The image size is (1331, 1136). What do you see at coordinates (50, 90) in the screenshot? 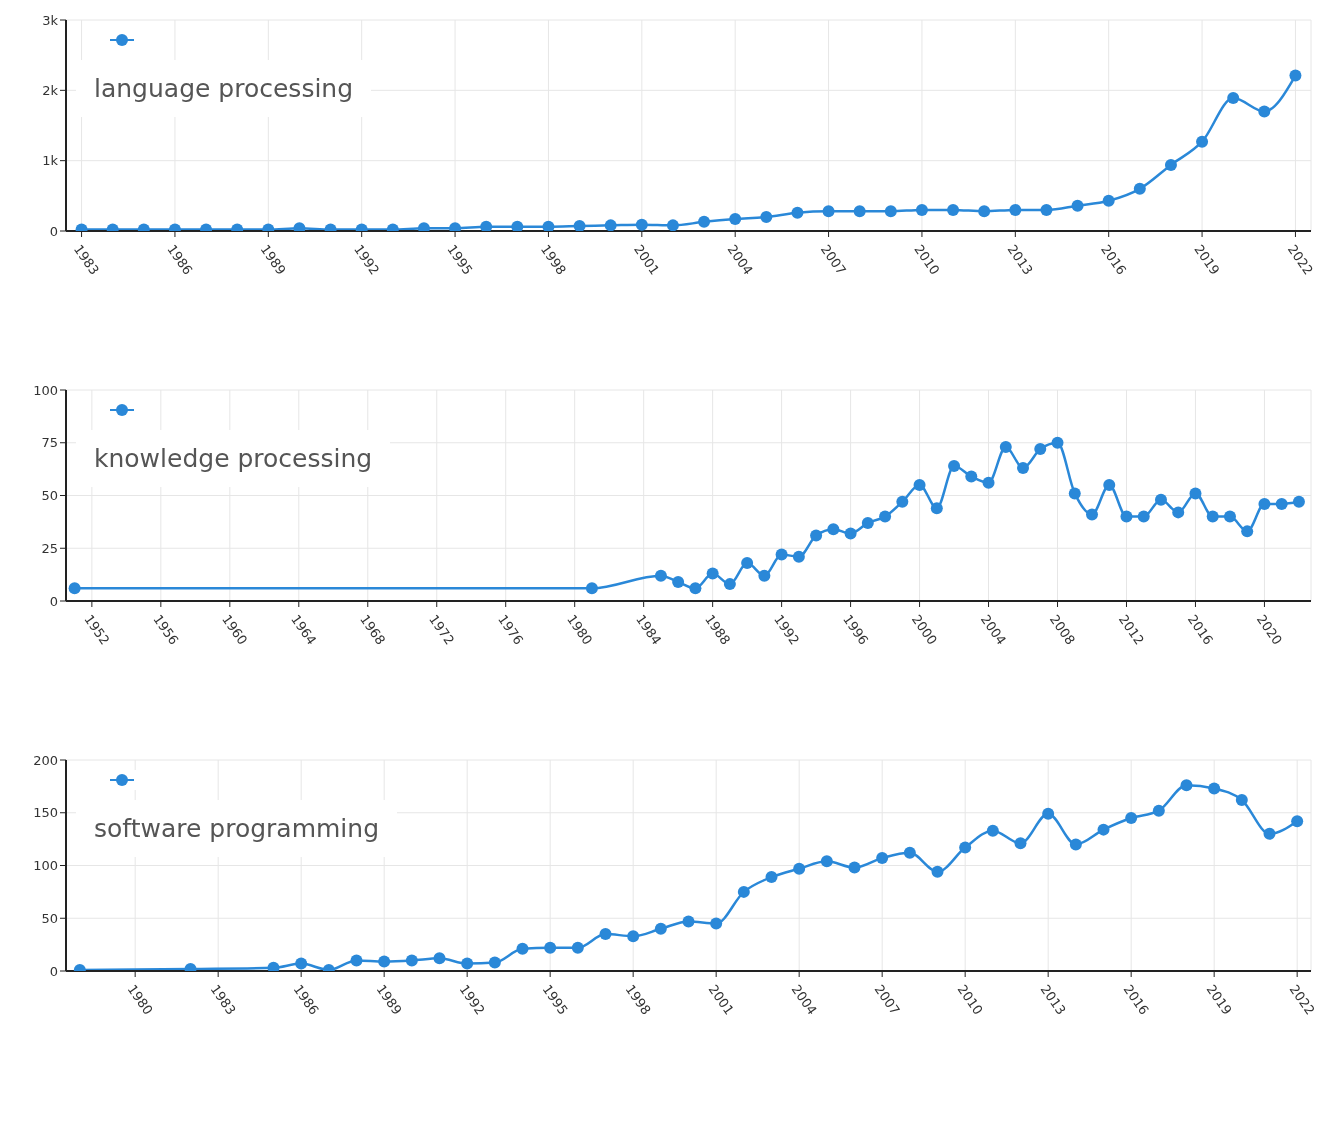
I see `y-tick-label: 2k` at bounding box center [50, 90].